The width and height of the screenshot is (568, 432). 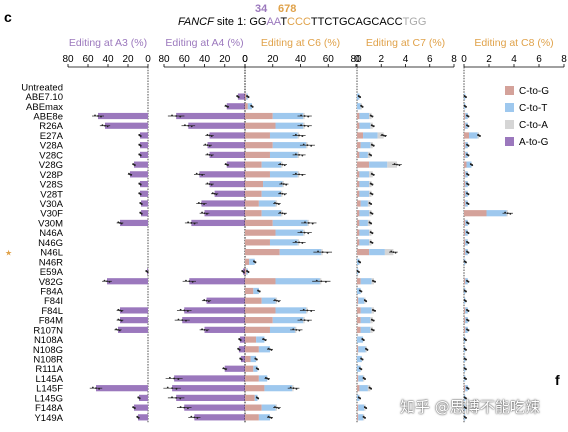 I want to click on bar-1-6-A-to-G, so click(x=226, y=145).